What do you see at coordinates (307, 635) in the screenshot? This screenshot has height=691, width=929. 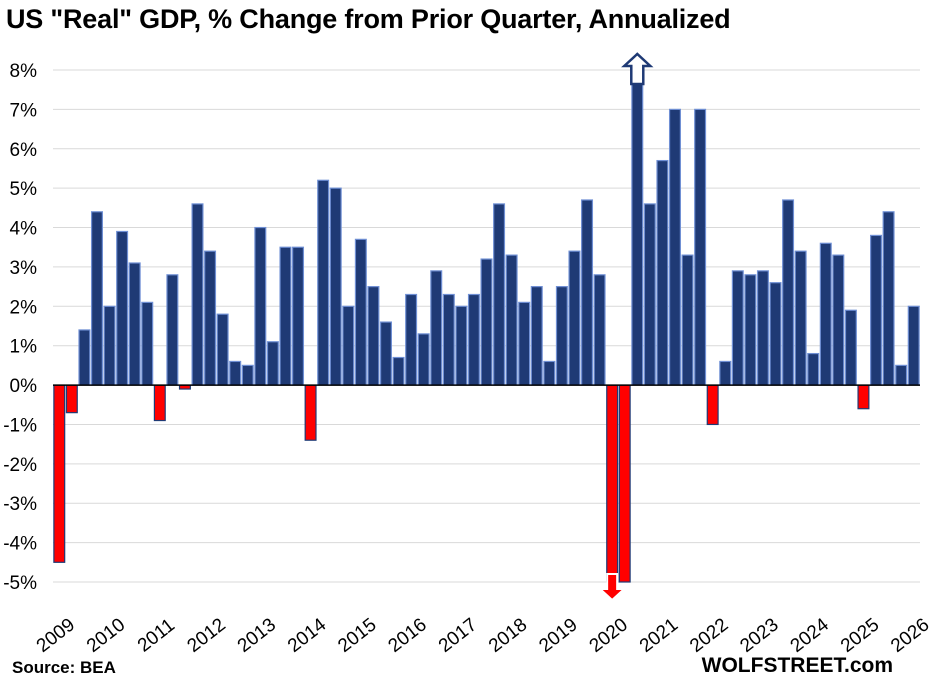 I see `x-tick-label: 2014` at bounding box center [307, 635].